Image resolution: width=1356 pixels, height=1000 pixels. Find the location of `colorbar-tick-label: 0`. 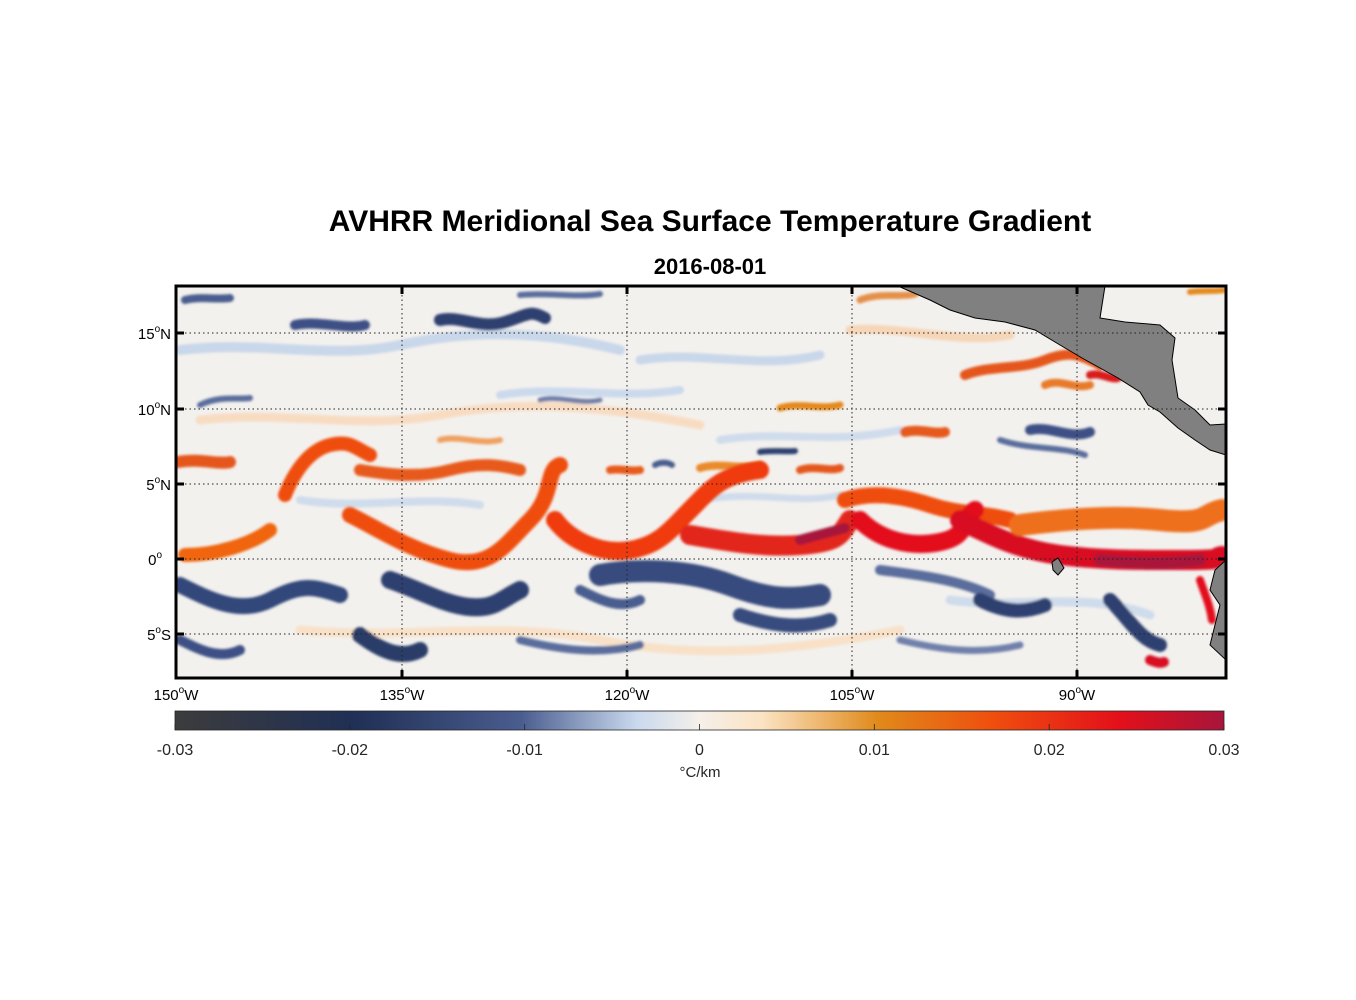

colorbar-tick-label: 0 is located at coordinates (699, 750).